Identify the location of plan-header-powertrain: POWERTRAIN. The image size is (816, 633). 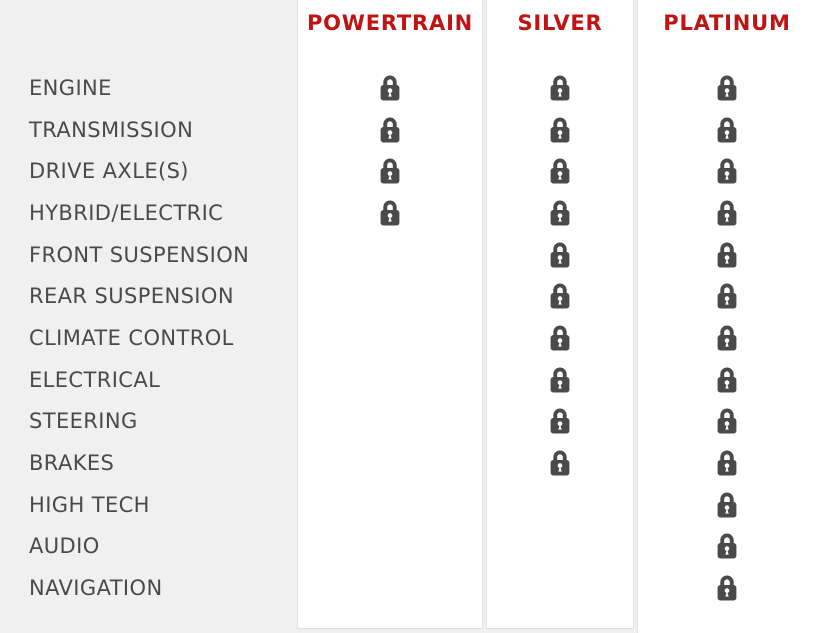
(390, 23).